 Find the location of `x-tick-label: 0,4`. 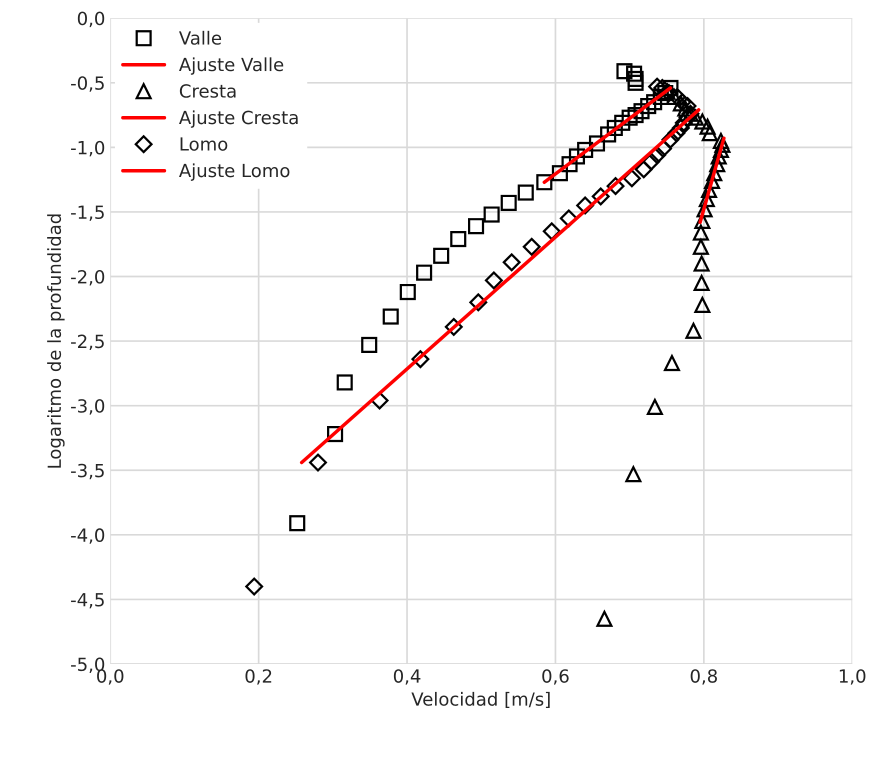

x-tick-label: 0,4 is located at coordinates (407, 677).